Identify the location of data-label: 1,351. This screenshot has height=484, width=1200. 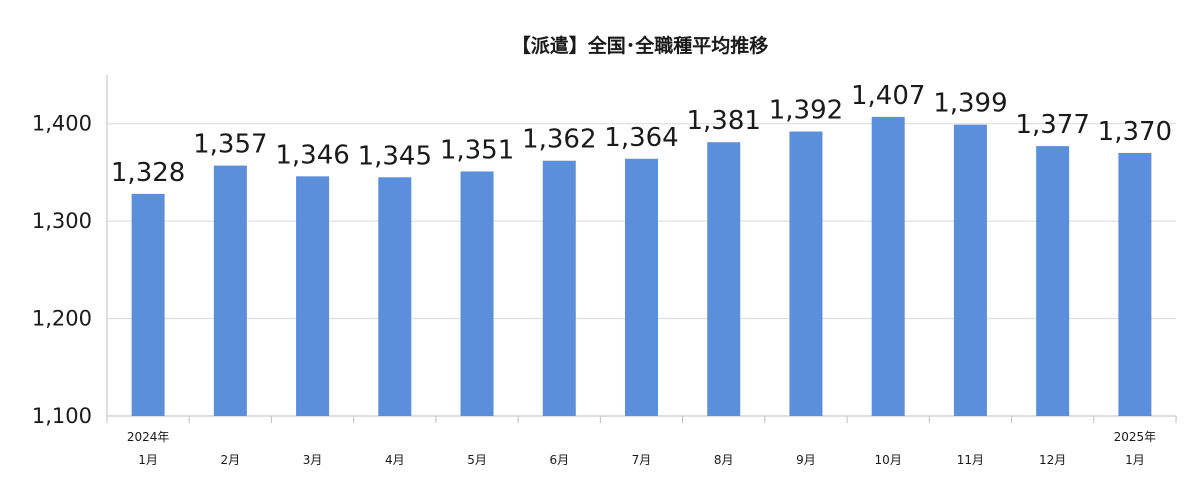
(477, 150).